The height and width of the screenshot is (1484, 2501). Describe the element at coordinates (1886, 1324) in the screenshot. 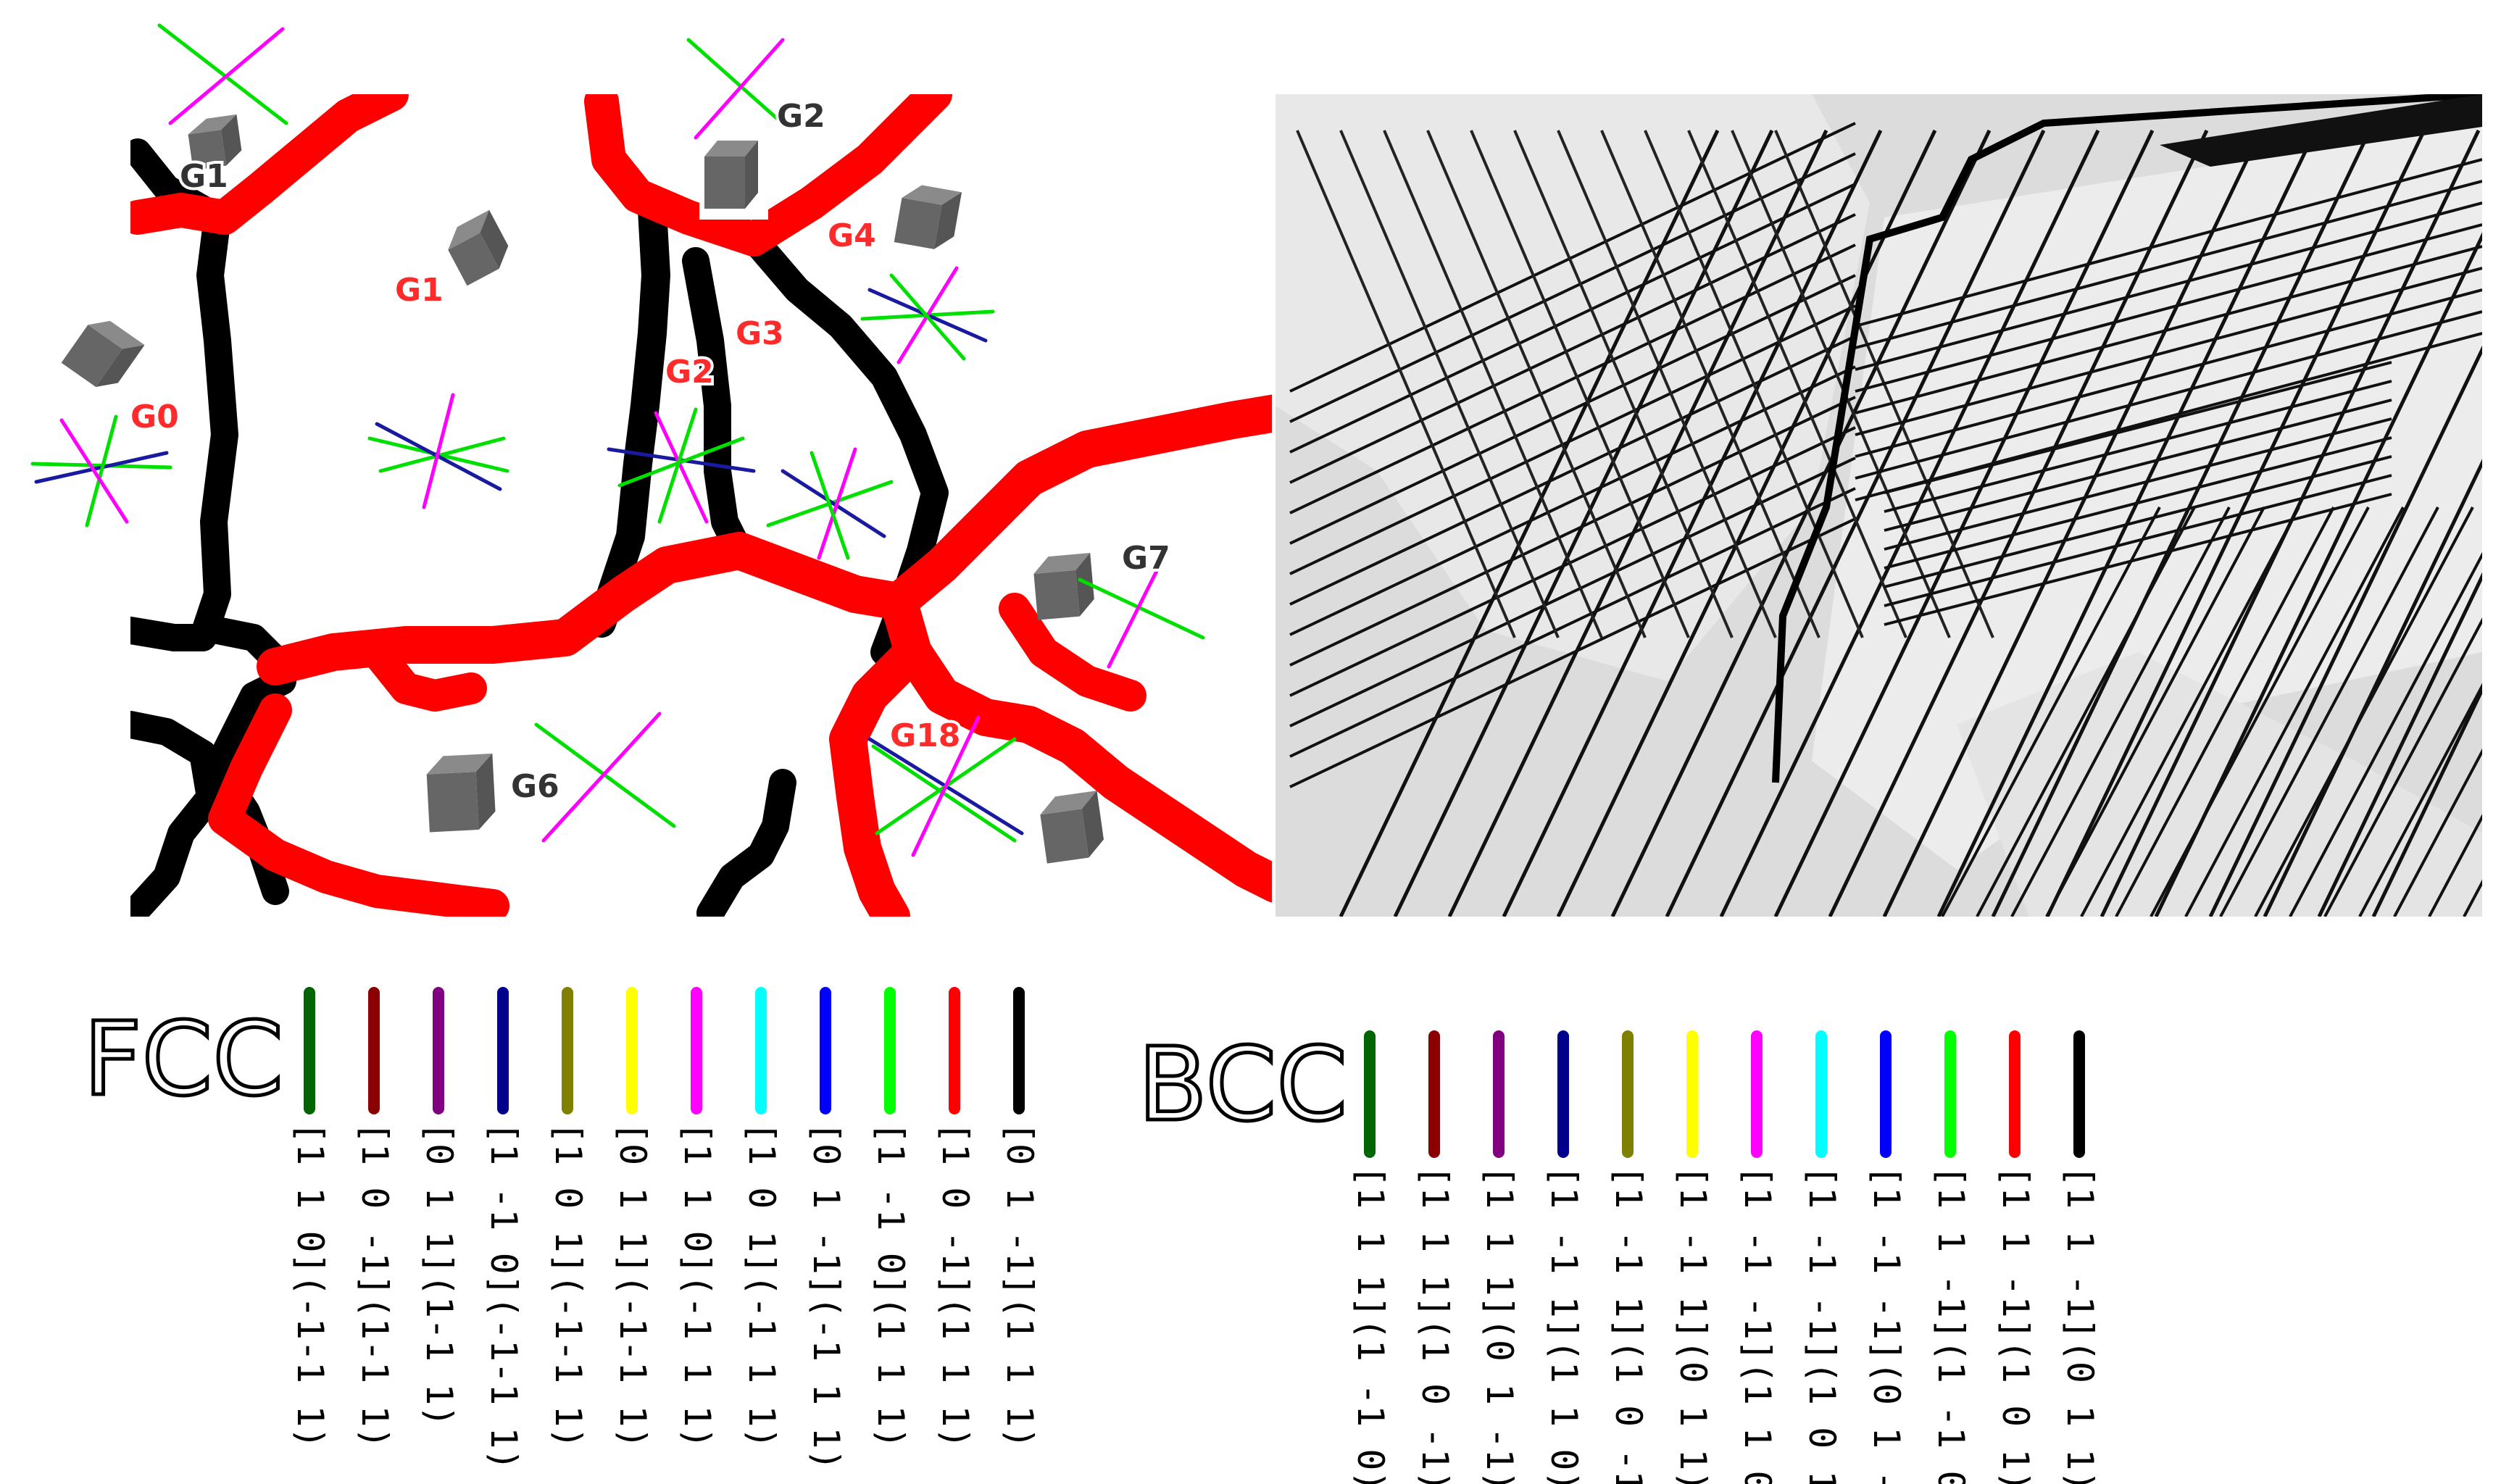

I see `bcc-legend-label: [1 -1 -1](0 1 -1)` at that location.